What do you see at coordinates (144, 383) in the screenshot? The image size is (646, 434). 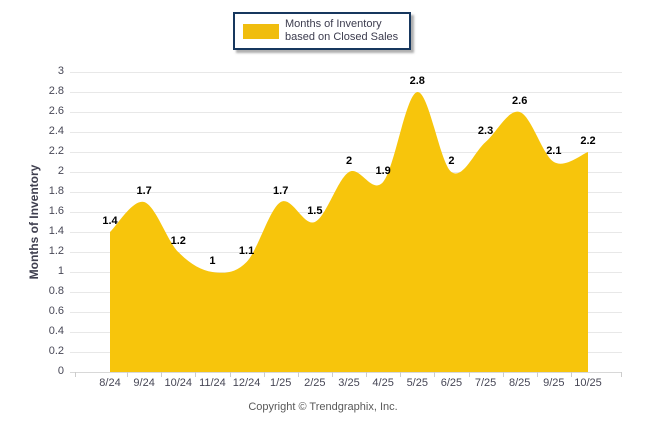 I see `x-tick-label: 9/24` at bounding box center [144, 383].